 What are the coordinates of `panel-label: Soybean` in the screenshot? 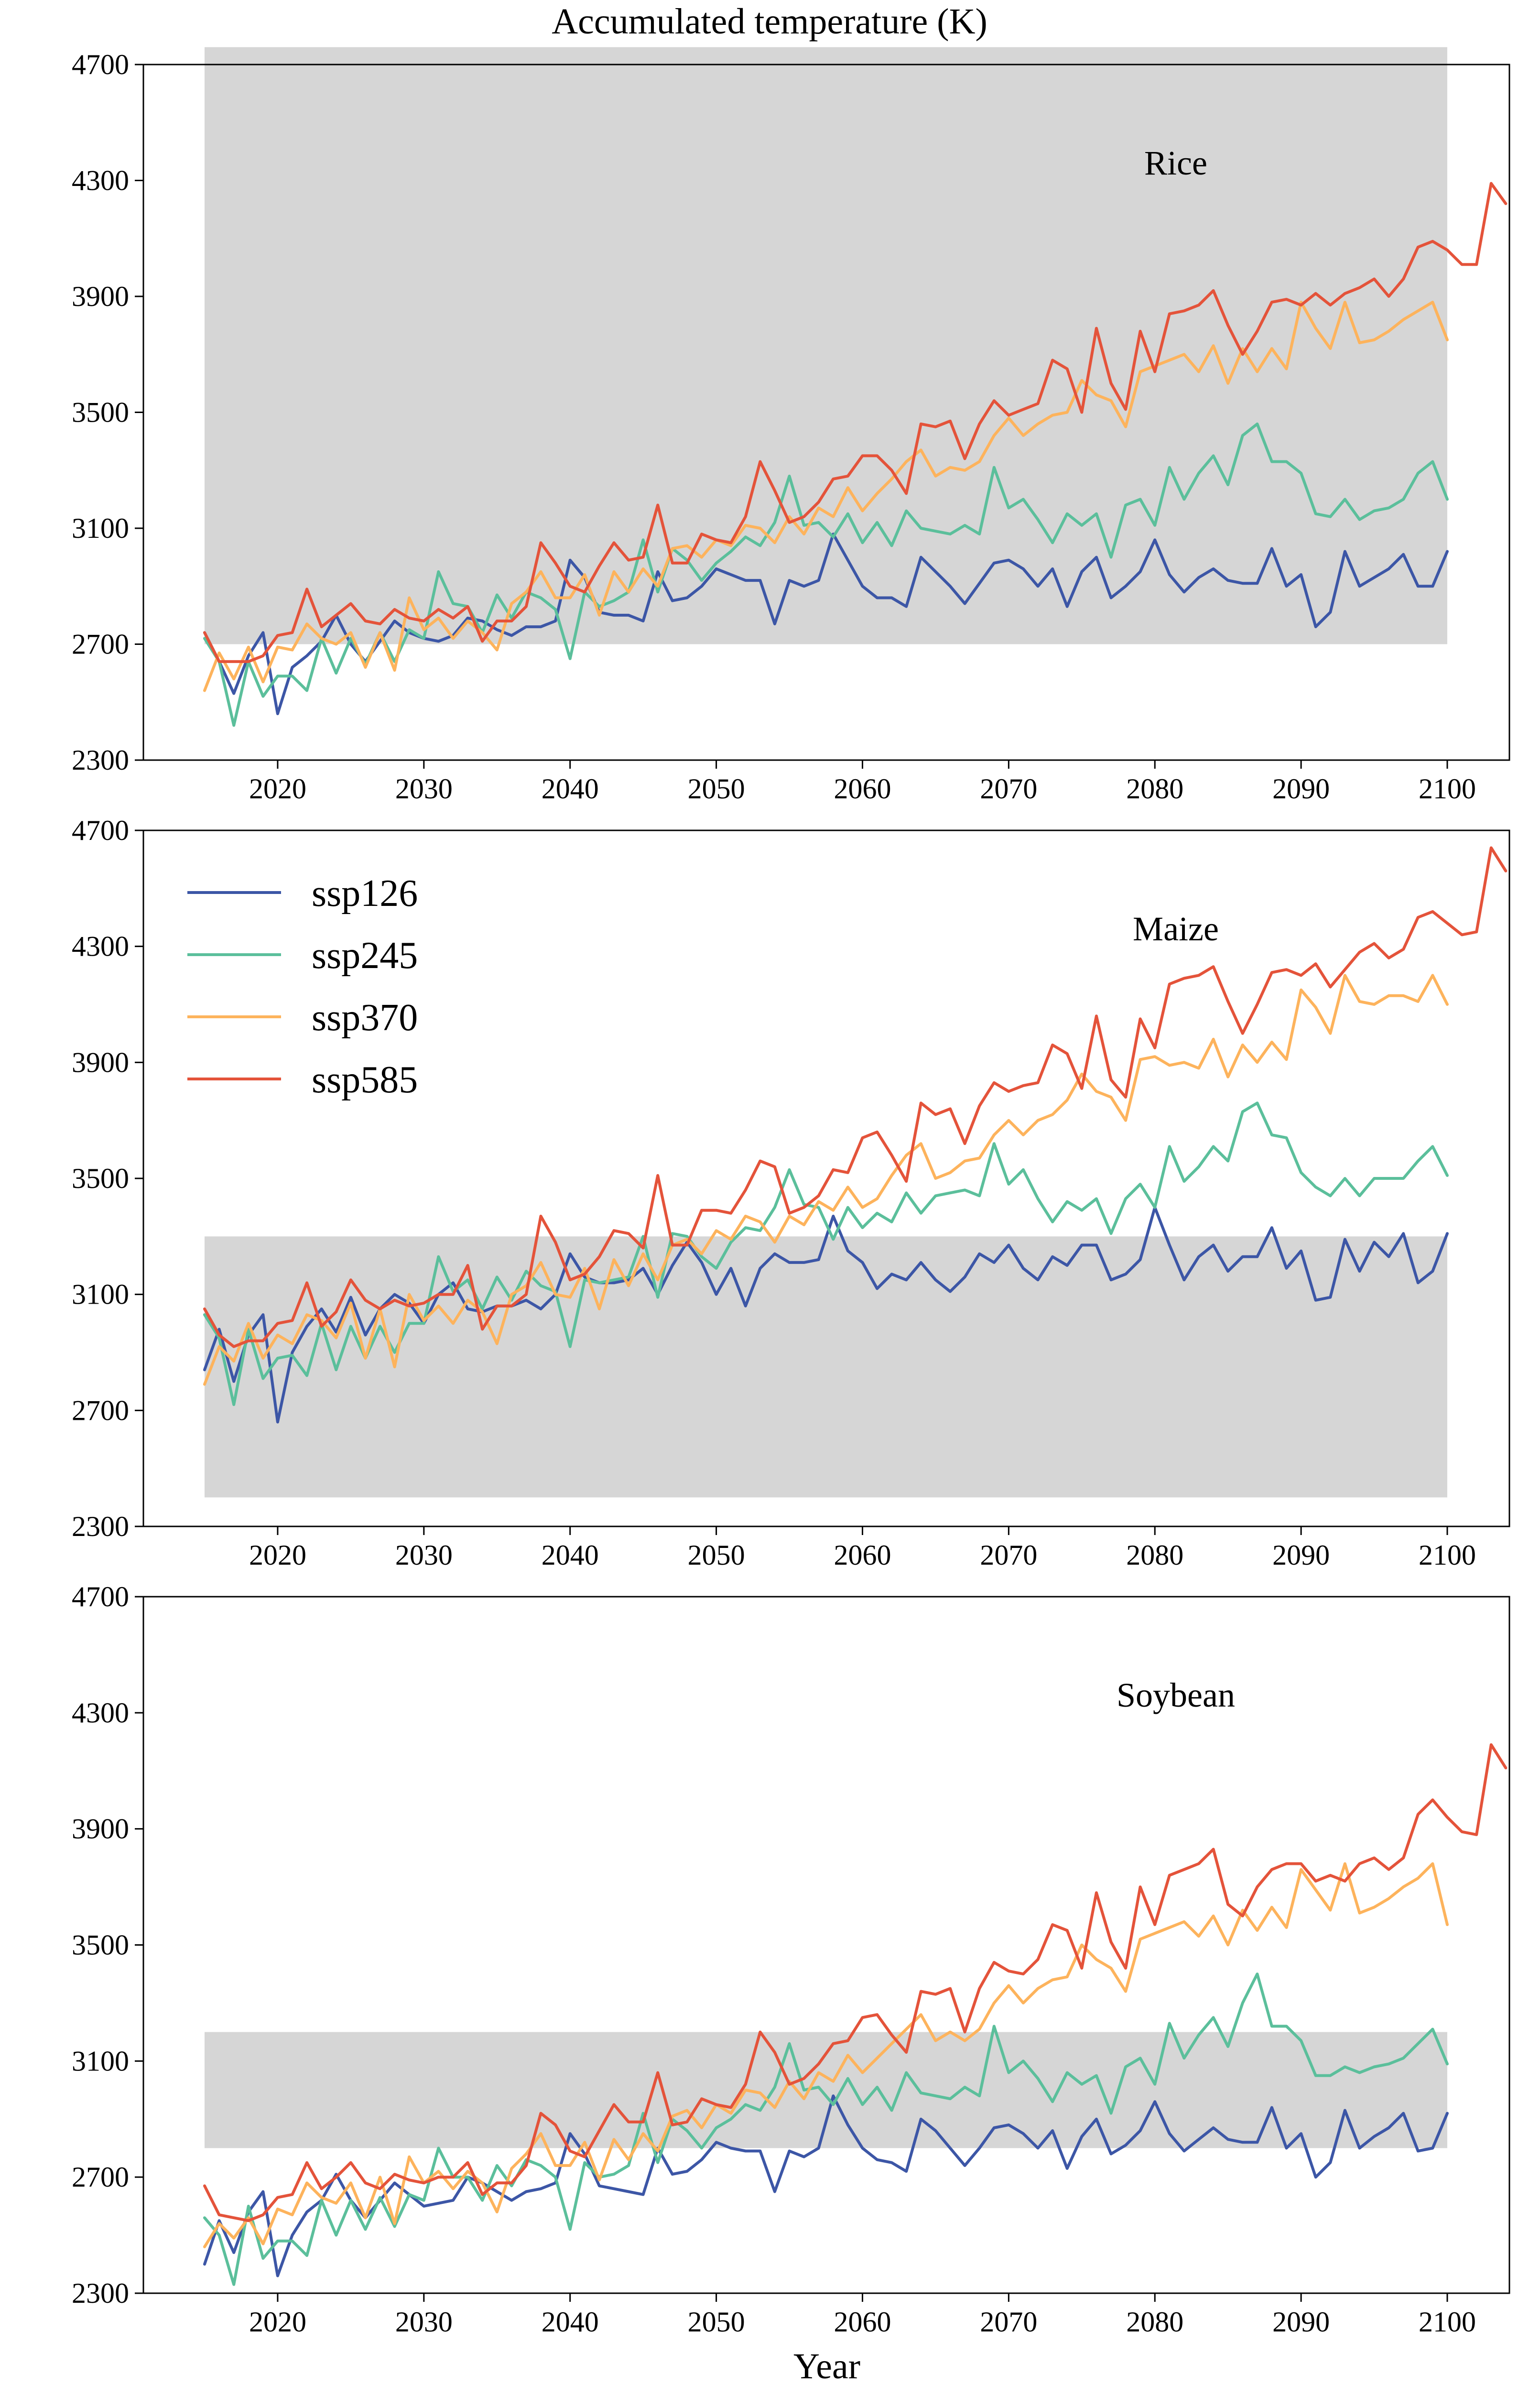 It's located at (1176, 1695).